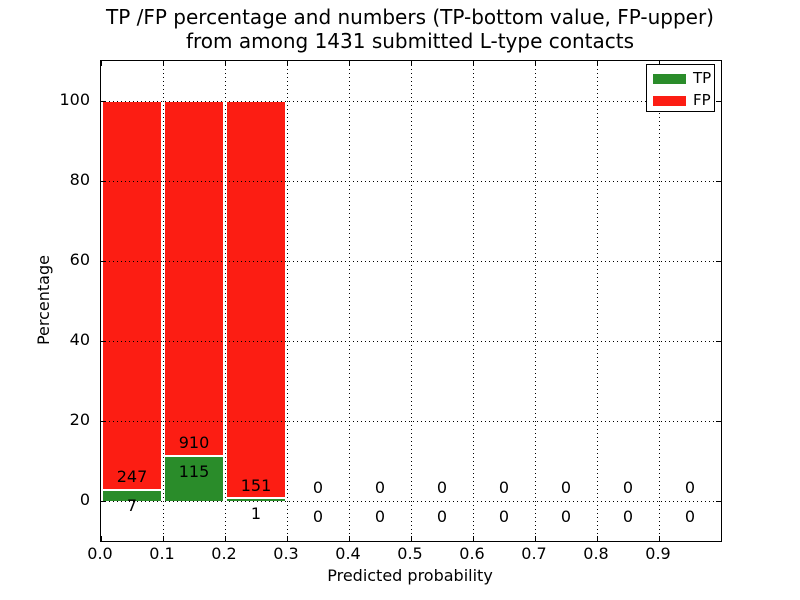 This screenshot has width=800, height=600. I want to click on x-tick-label: 0.7, so click(534, 553).